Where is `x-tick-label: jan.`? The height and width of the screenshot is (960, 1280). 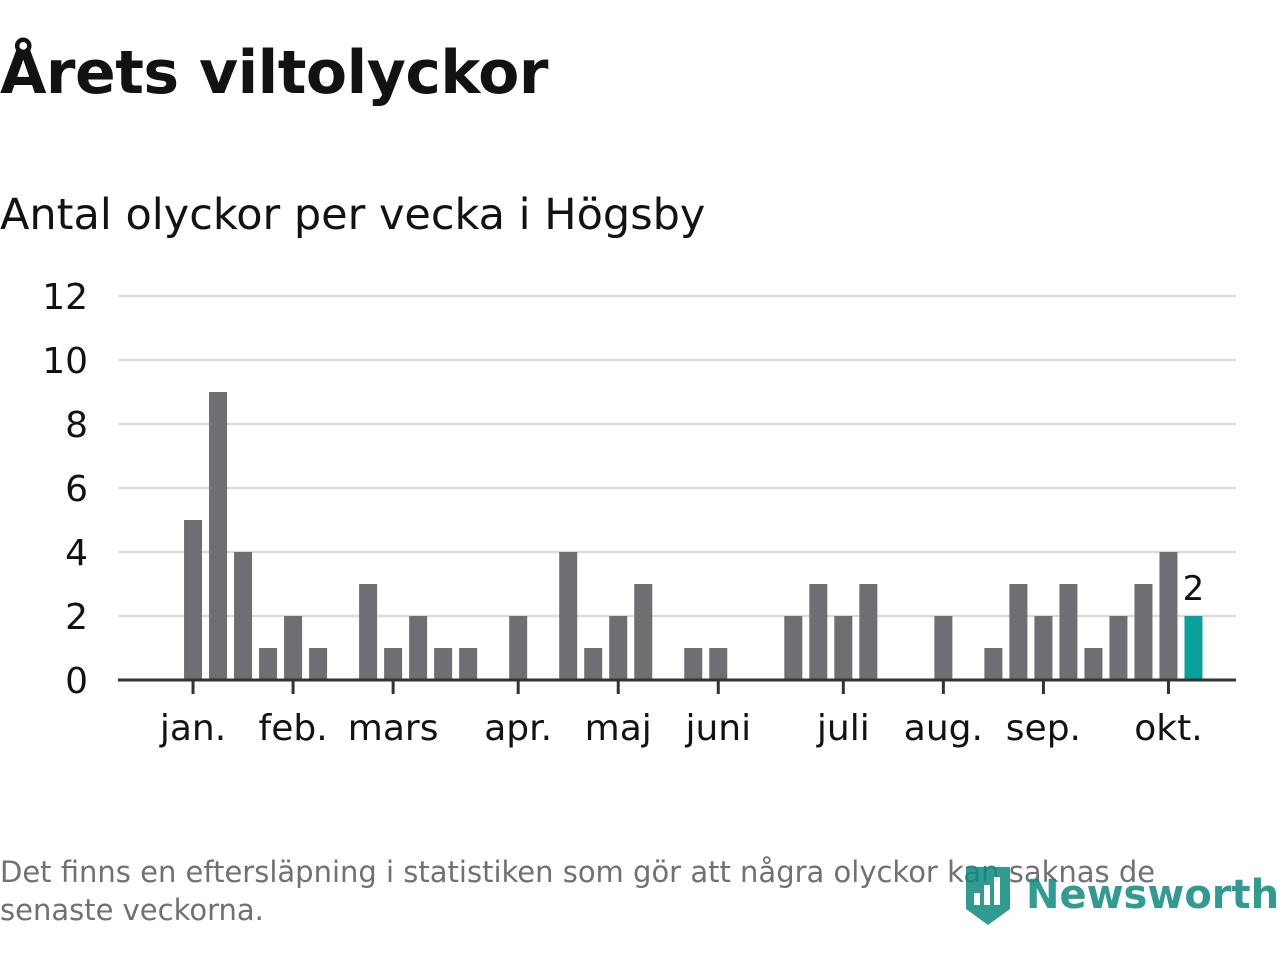 x-tick-label: jan. is located at coordinates (192, 728).